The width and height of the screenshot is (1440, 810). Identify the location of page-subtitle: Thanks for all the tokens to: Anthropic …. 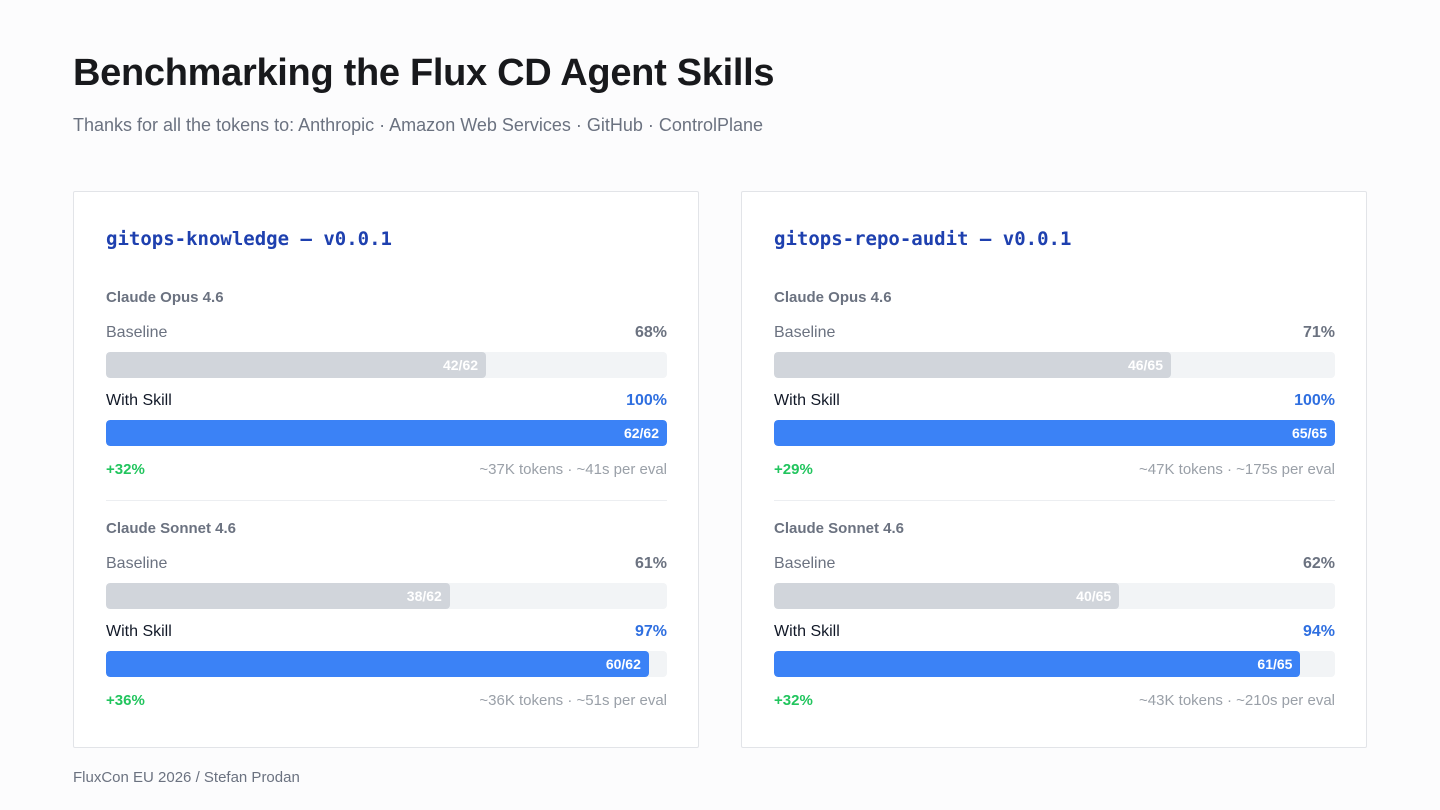
(418, 125).